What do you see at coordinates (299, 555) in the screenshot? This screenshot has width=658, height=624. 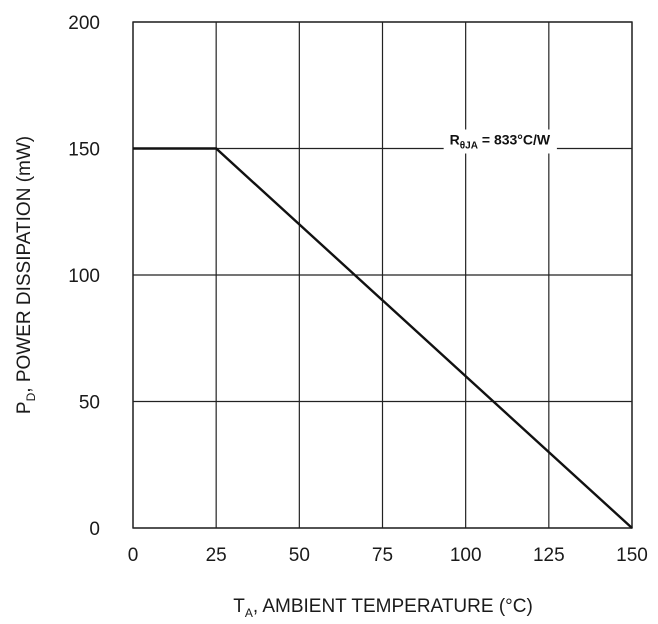 I see `x-tick-label: 50` at bounding box center [299, 555].